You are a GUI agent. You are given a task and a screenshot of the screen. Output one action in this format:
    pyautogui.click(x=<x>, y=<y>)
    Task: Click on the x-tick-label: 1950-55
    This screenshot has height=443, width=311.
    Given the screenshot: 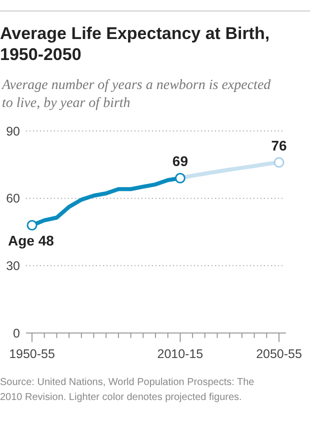 What is the action you would take?
    pyautogui.click(x=32, y=354)
    